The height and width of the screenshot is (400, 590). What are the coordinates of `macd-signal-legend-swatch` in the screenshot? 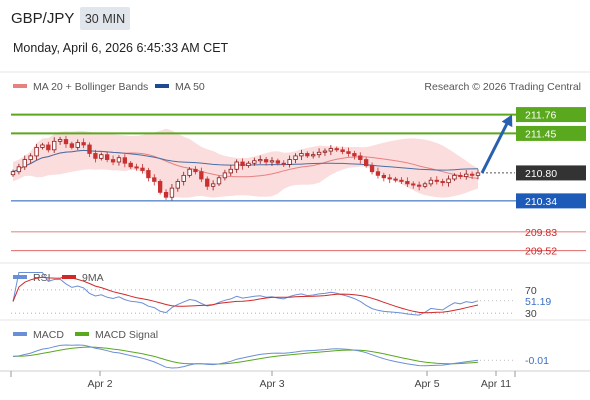 It's located at (82, 334).